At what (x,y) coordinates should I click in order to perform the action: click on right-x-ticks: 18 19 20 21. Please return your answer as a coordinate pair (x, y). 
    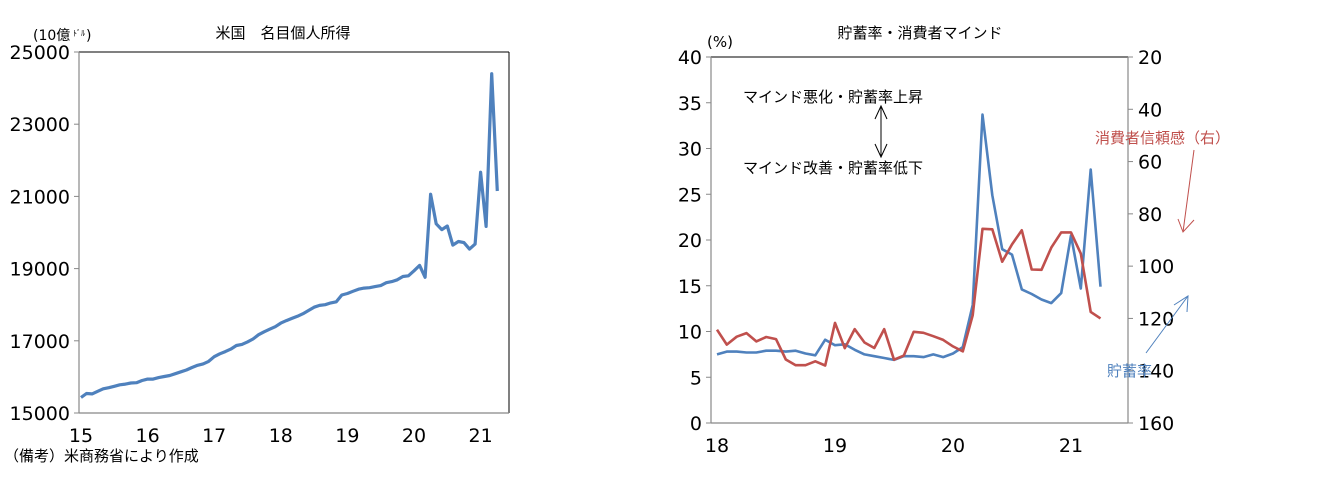
    Looking at the image, I should click on (894, 446).